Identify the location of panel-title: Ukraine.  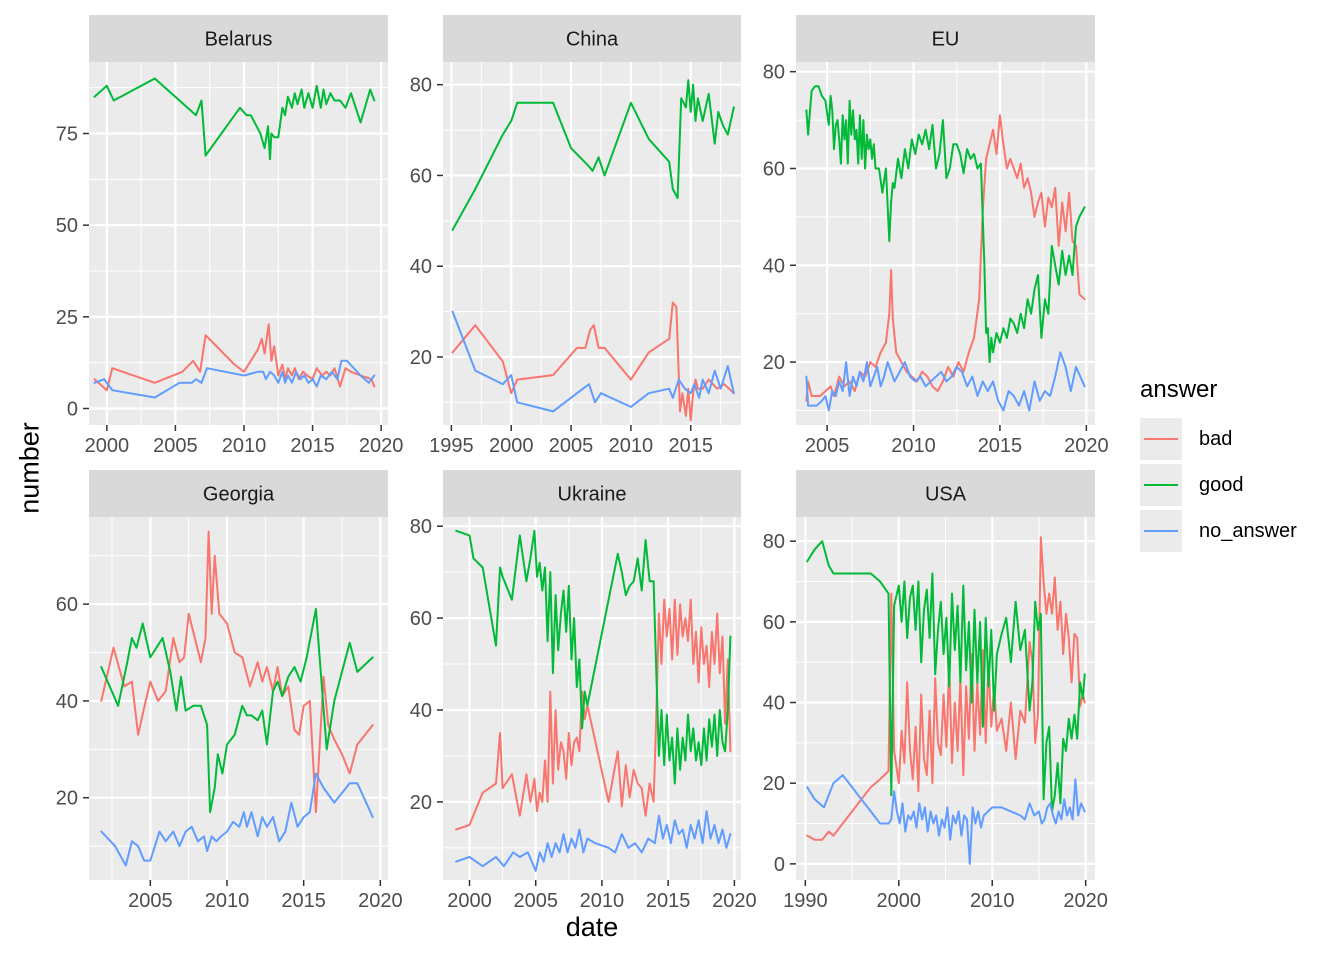
(592, 495).